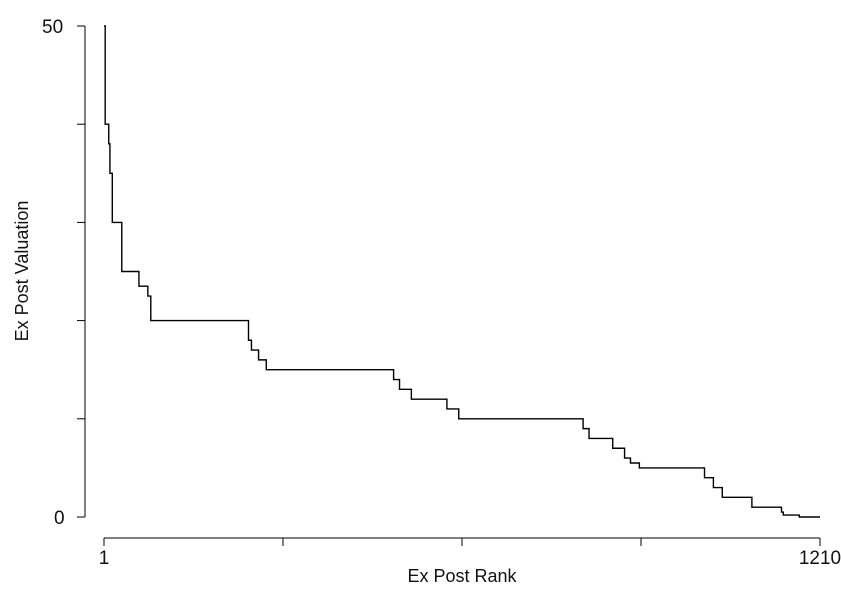 Image resolution: width=841 pixels, height=590 pixels. What do you see at coordinates (104, 558) in the screenshot?
I see `x-tick-label-left: 1` at bounding box center [104, 558].